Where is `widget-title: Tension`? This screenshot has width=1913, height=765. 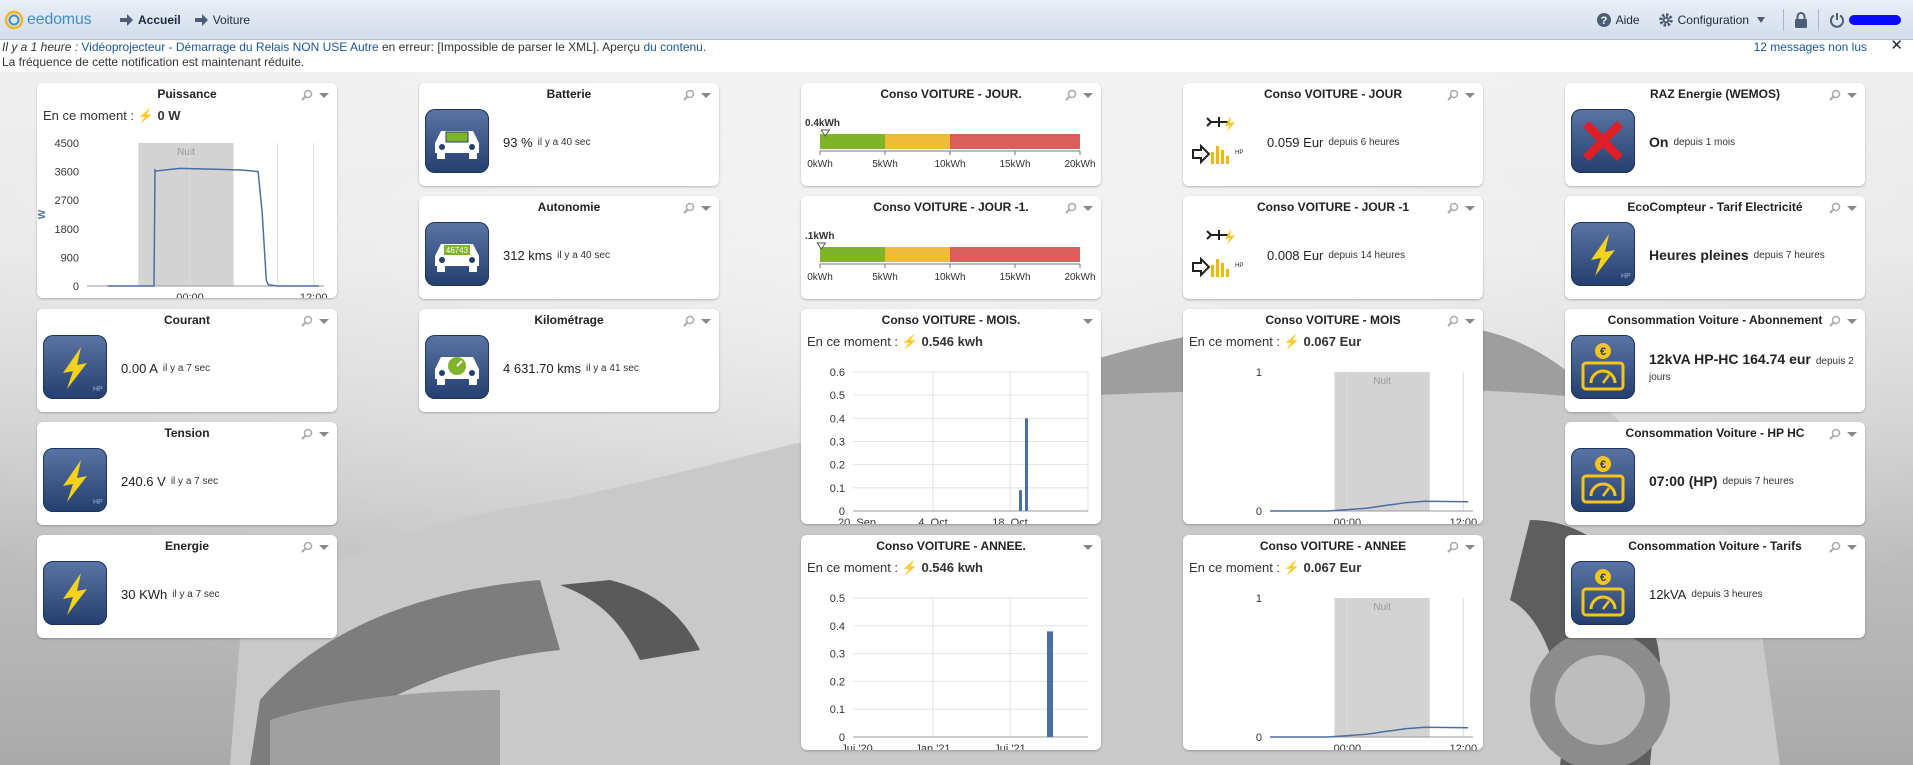
widget-title: Tension is located at coordinates (187, 433).